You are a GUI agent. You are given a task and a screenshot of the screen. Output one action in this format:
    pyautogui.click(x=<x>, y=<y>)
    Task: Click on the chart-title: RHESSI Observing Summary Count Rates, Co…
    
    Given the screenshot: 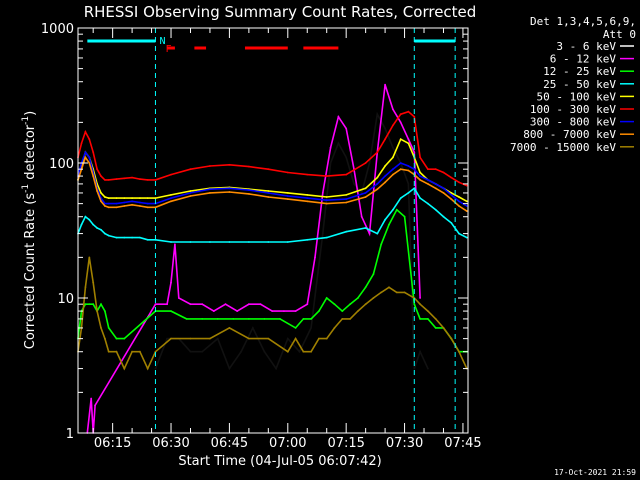 What is the action you would take?
    pyautogui.click(x=280, y=12)
    